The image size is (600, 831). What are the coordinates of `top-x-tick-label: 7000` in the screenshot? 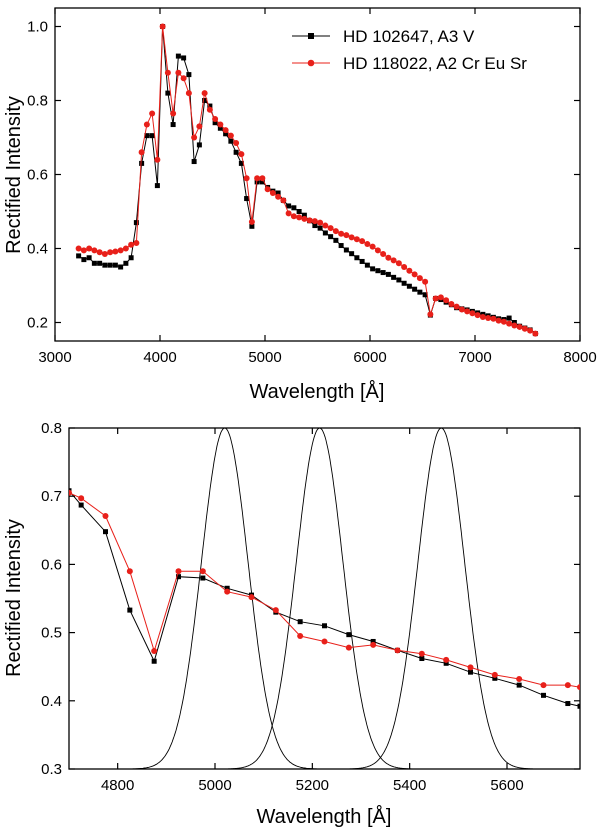 It's located at (474, 357).